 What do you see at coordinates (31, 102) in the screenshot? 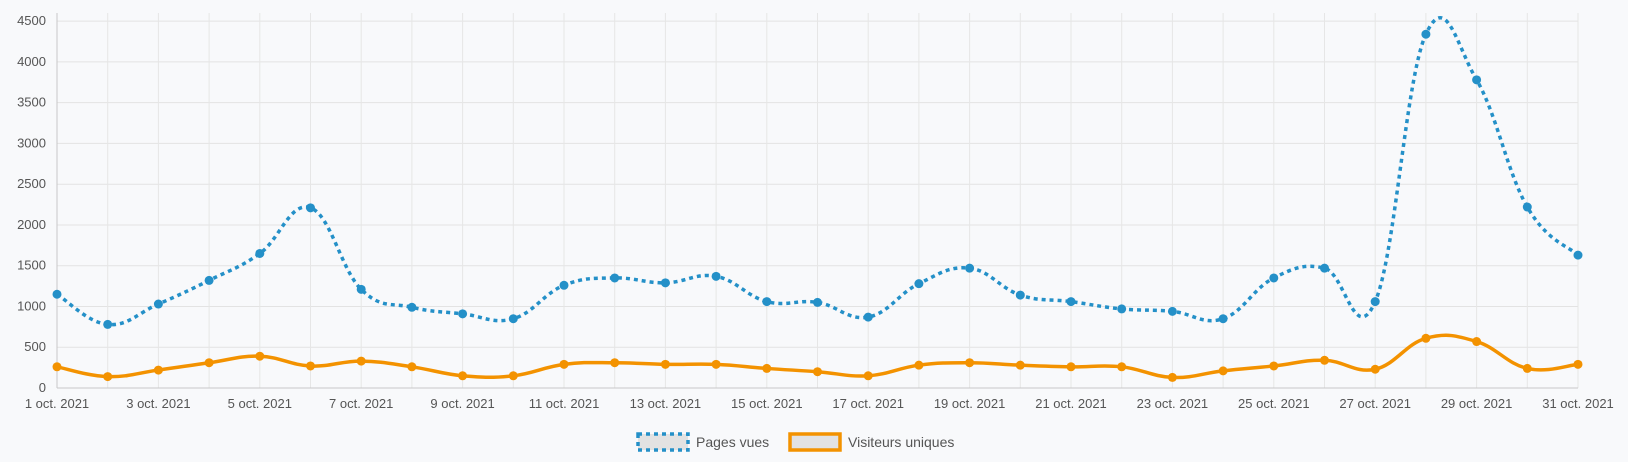
I see `y-tick-label: 3500` at bounding box center [31, 102].